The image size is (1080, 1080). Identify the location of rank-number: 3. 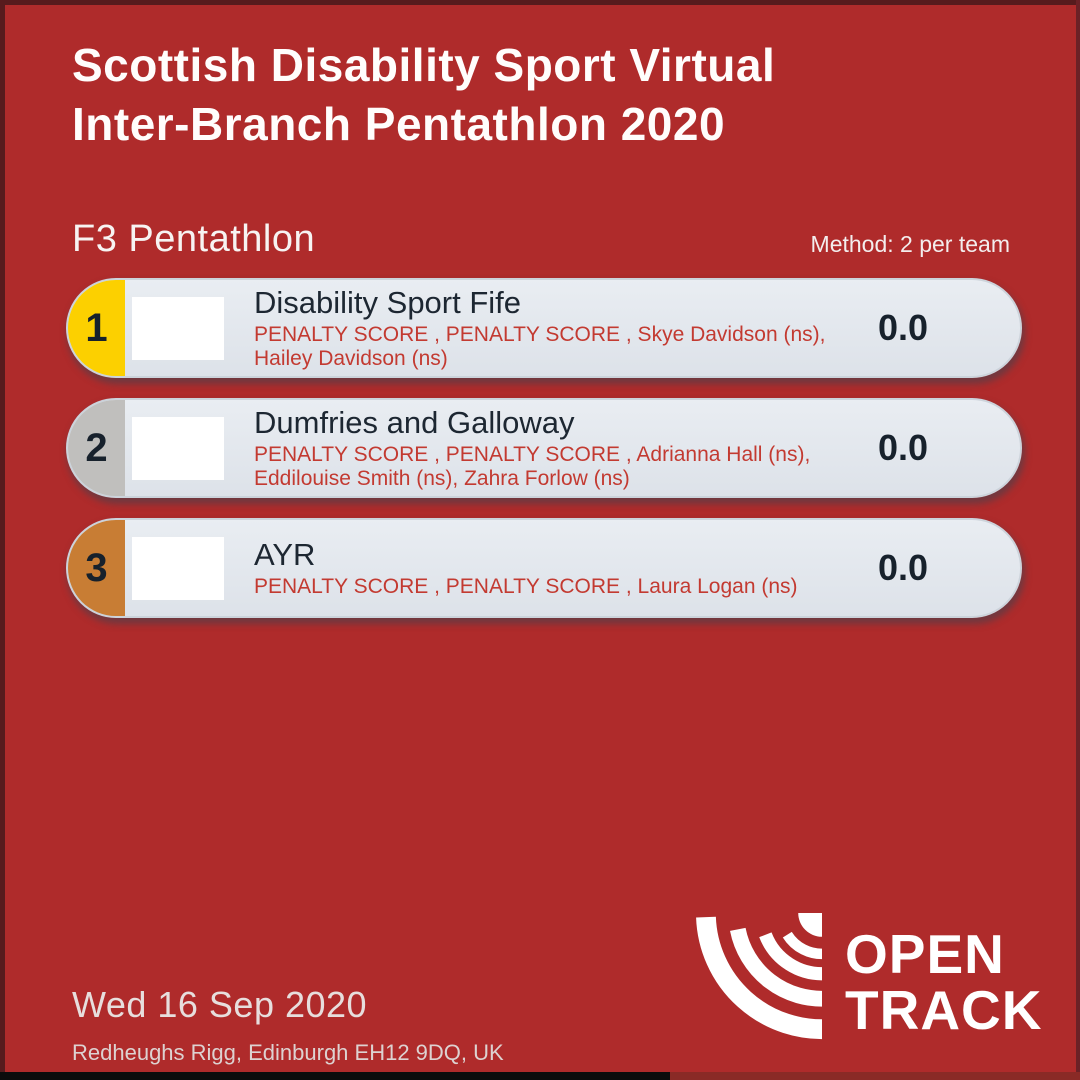
(96, 567).